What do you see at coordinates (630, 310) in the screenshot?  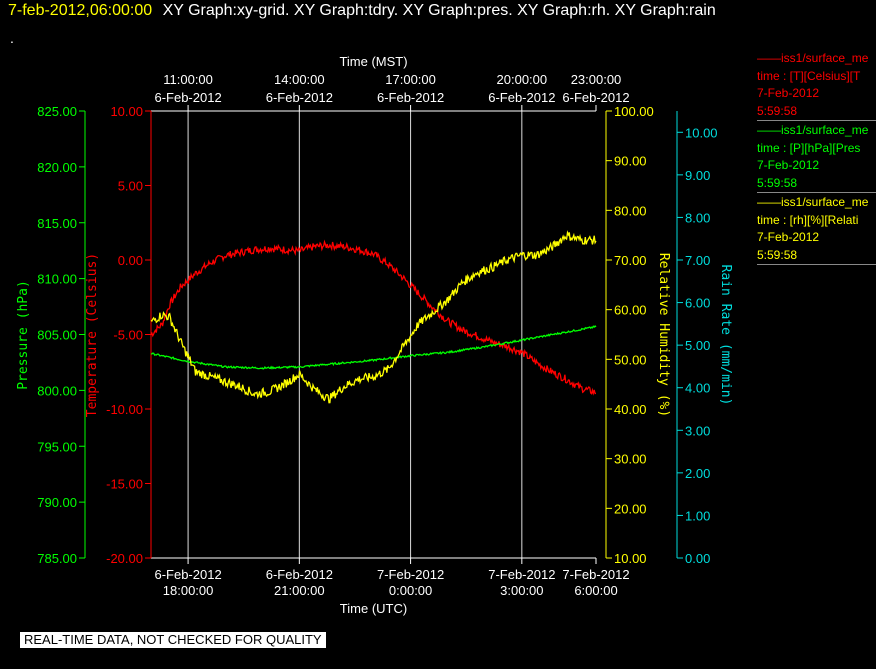 I see `rh-tick-label: 60.00` at bounding box center [630, 310].